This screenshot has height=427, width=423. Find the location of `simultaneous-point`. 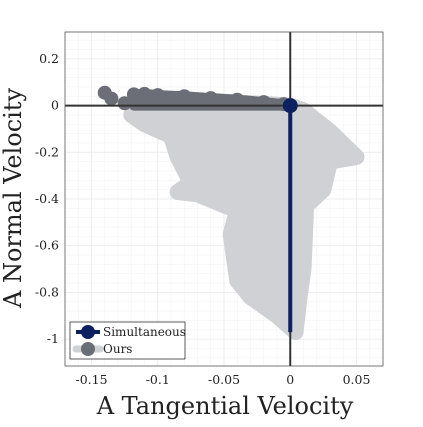

simultaneous-point is located at coordinates (290, 106).